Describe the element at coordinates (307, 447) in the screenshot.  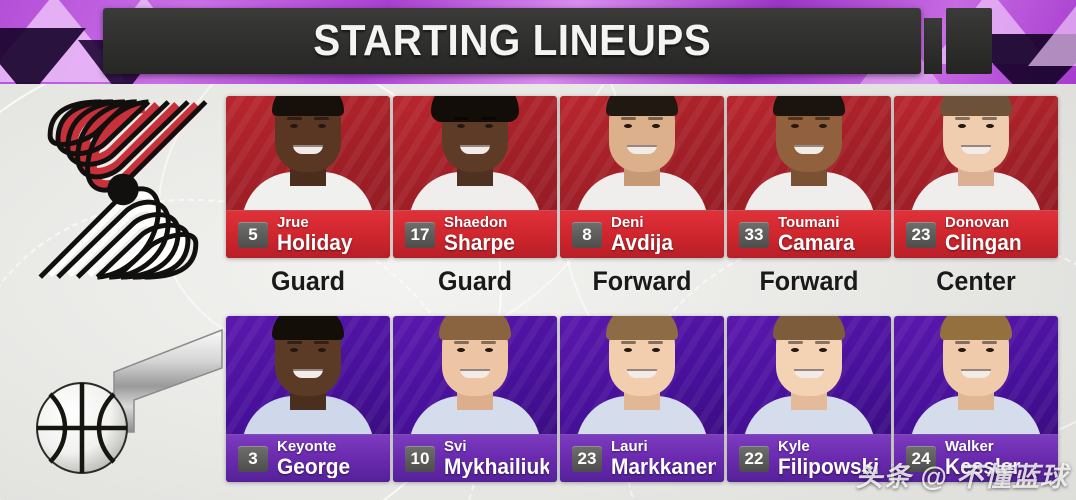
I see `player-first-name: Keyonte` at that location.